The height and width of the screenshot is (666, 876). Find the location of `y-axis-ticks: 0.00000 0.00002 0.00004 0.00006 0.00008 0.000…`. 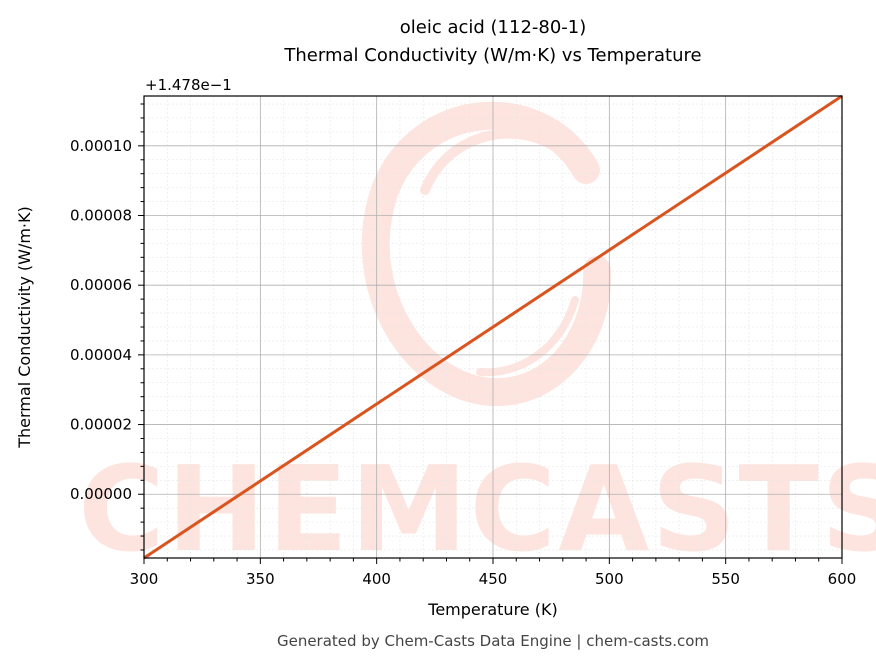

y-axis-ticks: 0.00000 0.00002 0.00004 0.00006 0.00008 0.000… is located at coordinates (107, 327).